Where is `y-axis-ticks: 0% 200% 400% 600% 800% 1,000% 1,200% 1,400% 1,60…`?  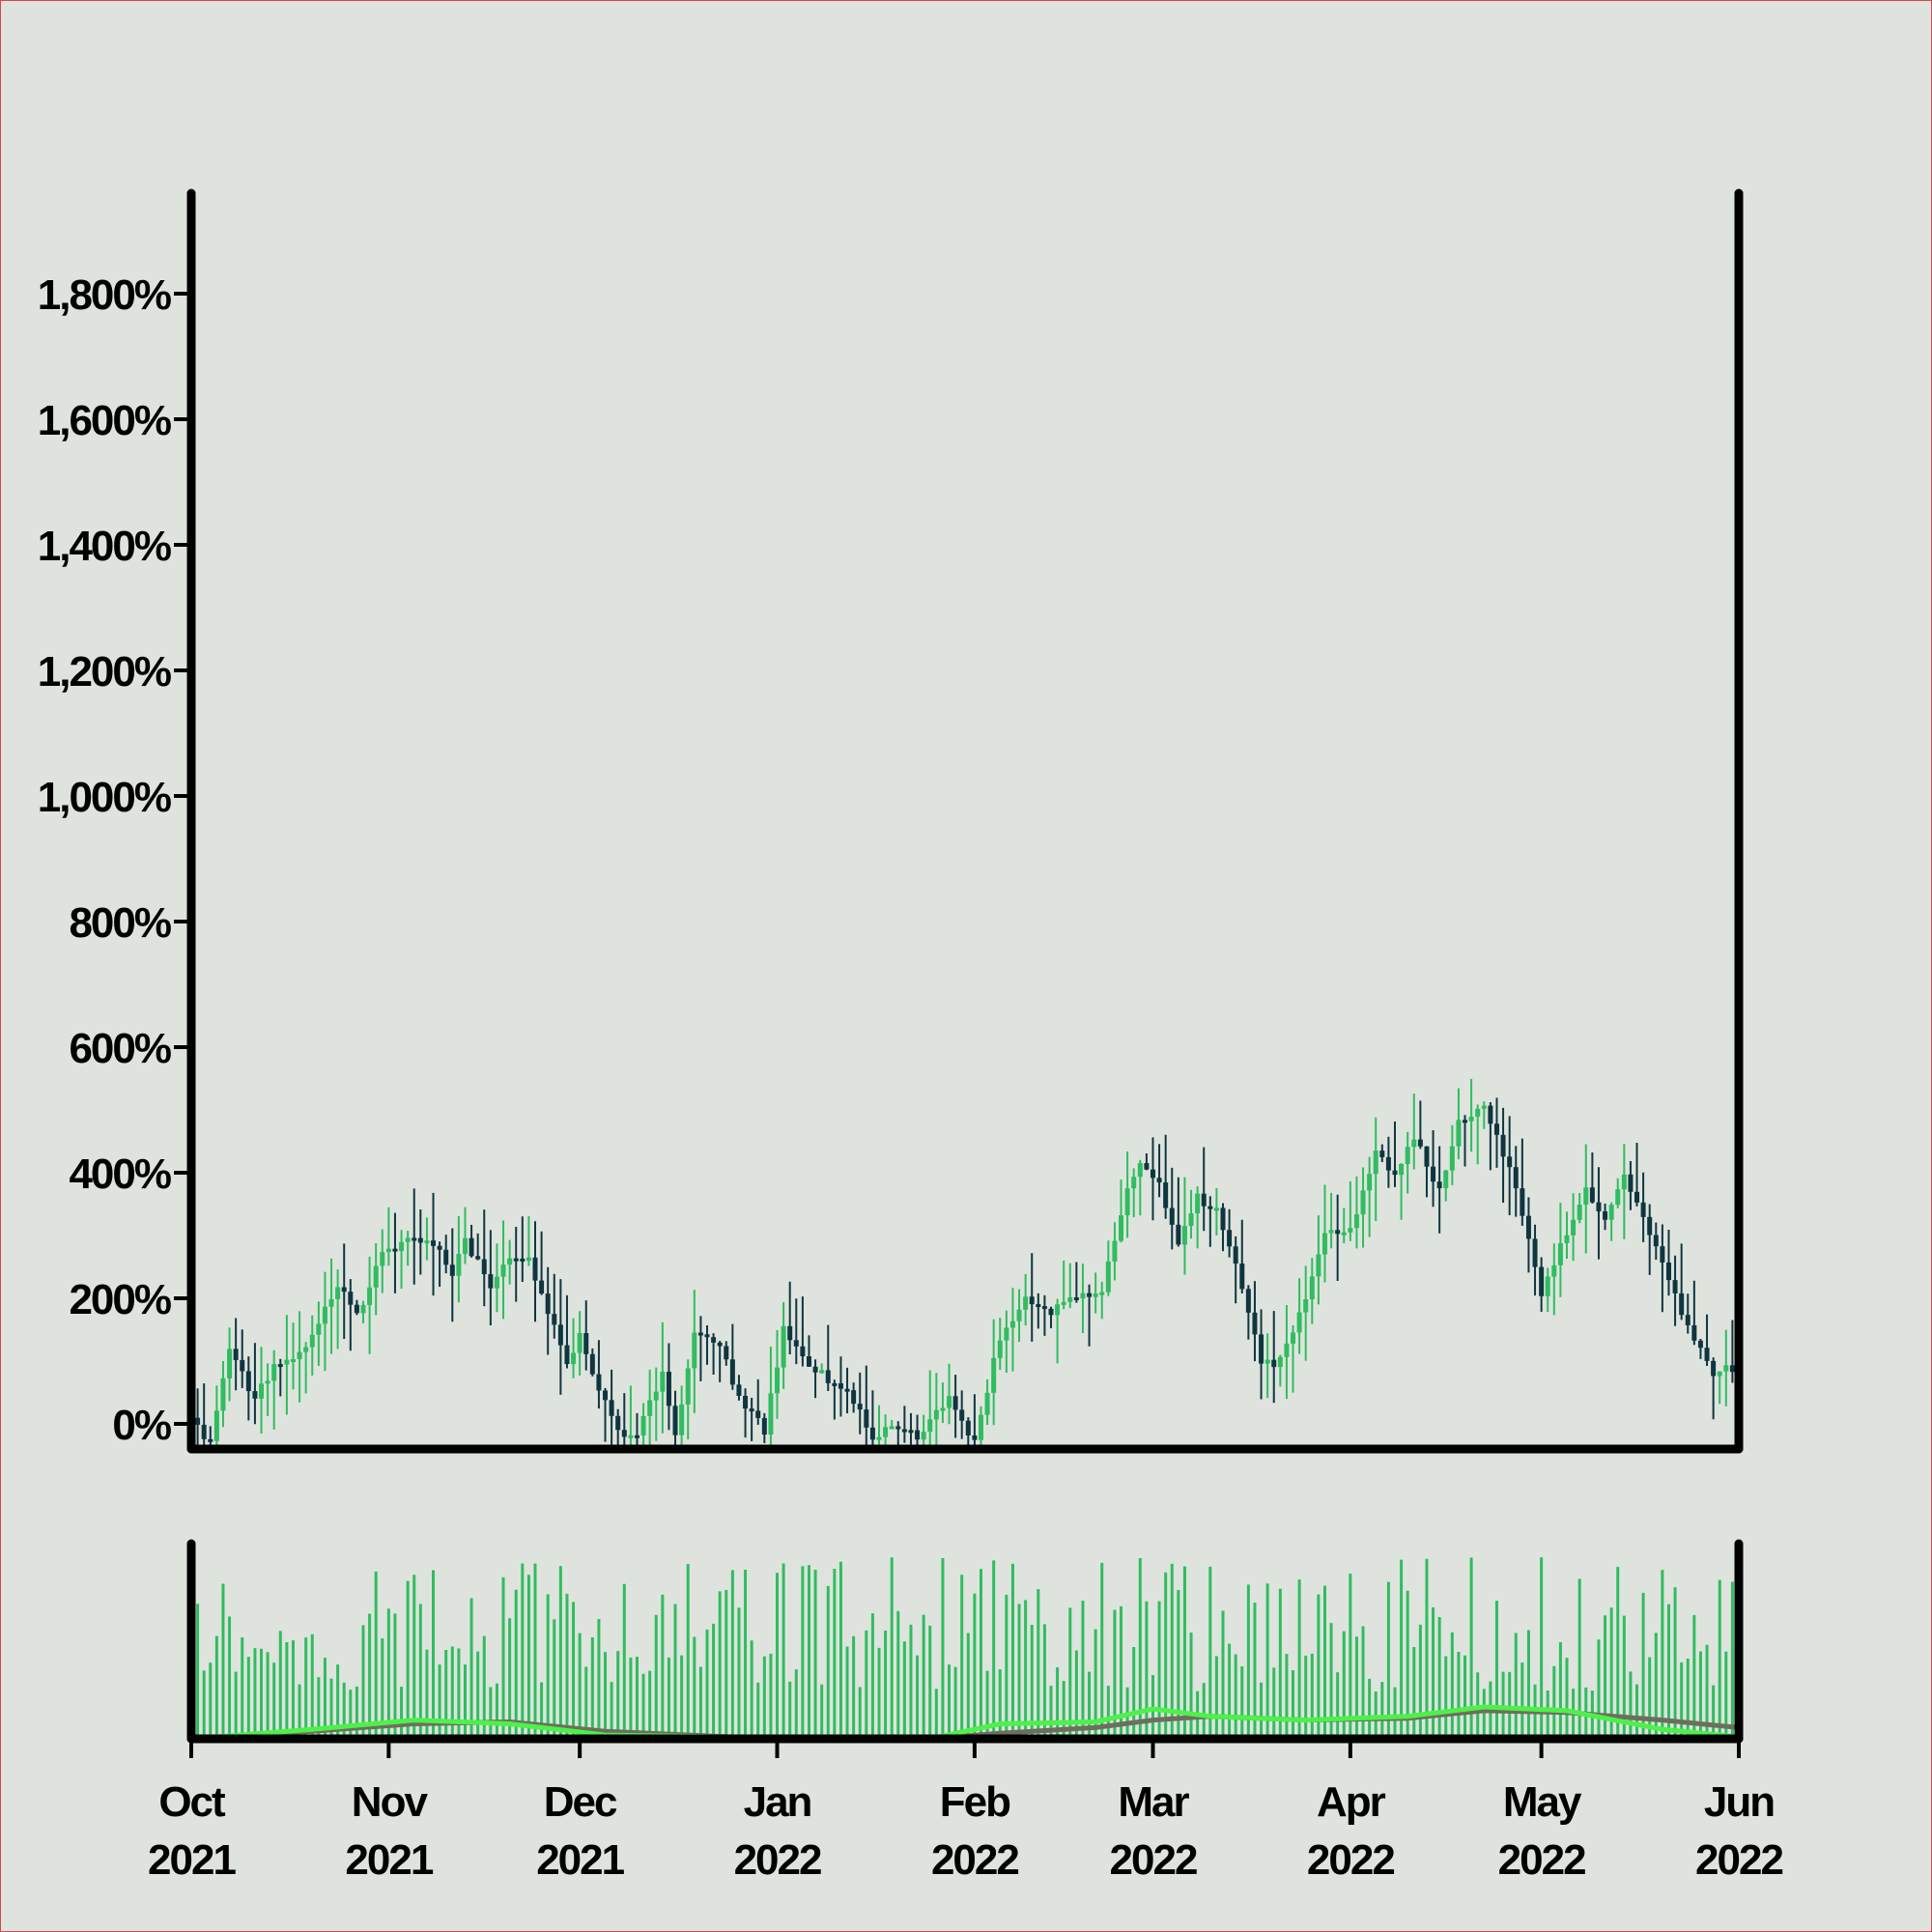 y-axis-ticks: 0% 200% 400% 600% 800% 1,000% 1,200% 1,400% 1,60… is located at coordinates (114, 860).